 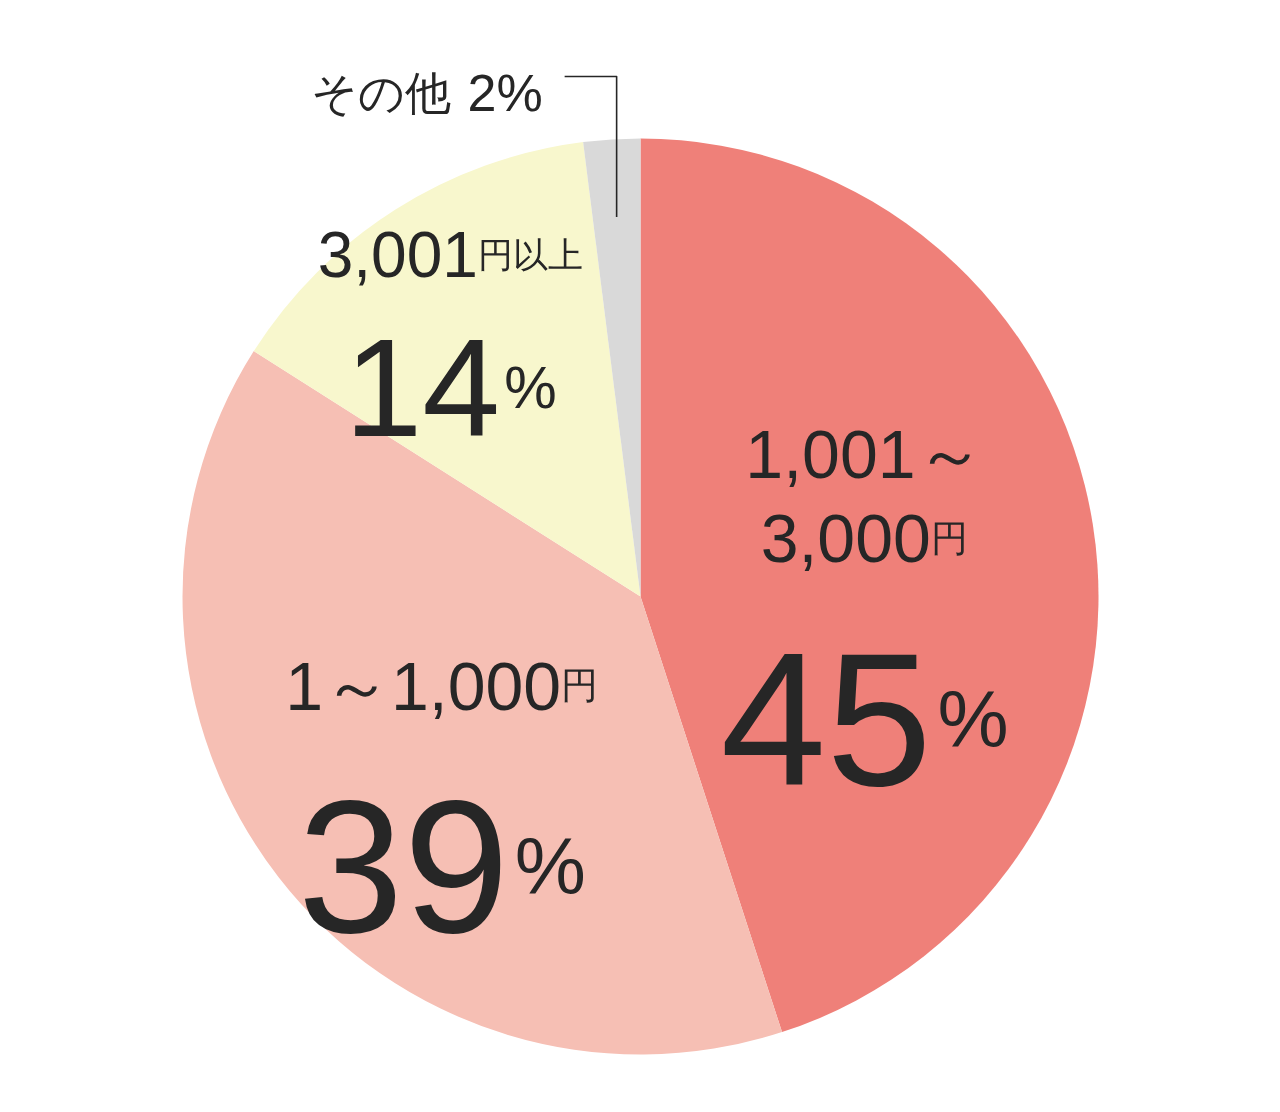 I want to click on data-label: 2%, so click(x=505, y=92).